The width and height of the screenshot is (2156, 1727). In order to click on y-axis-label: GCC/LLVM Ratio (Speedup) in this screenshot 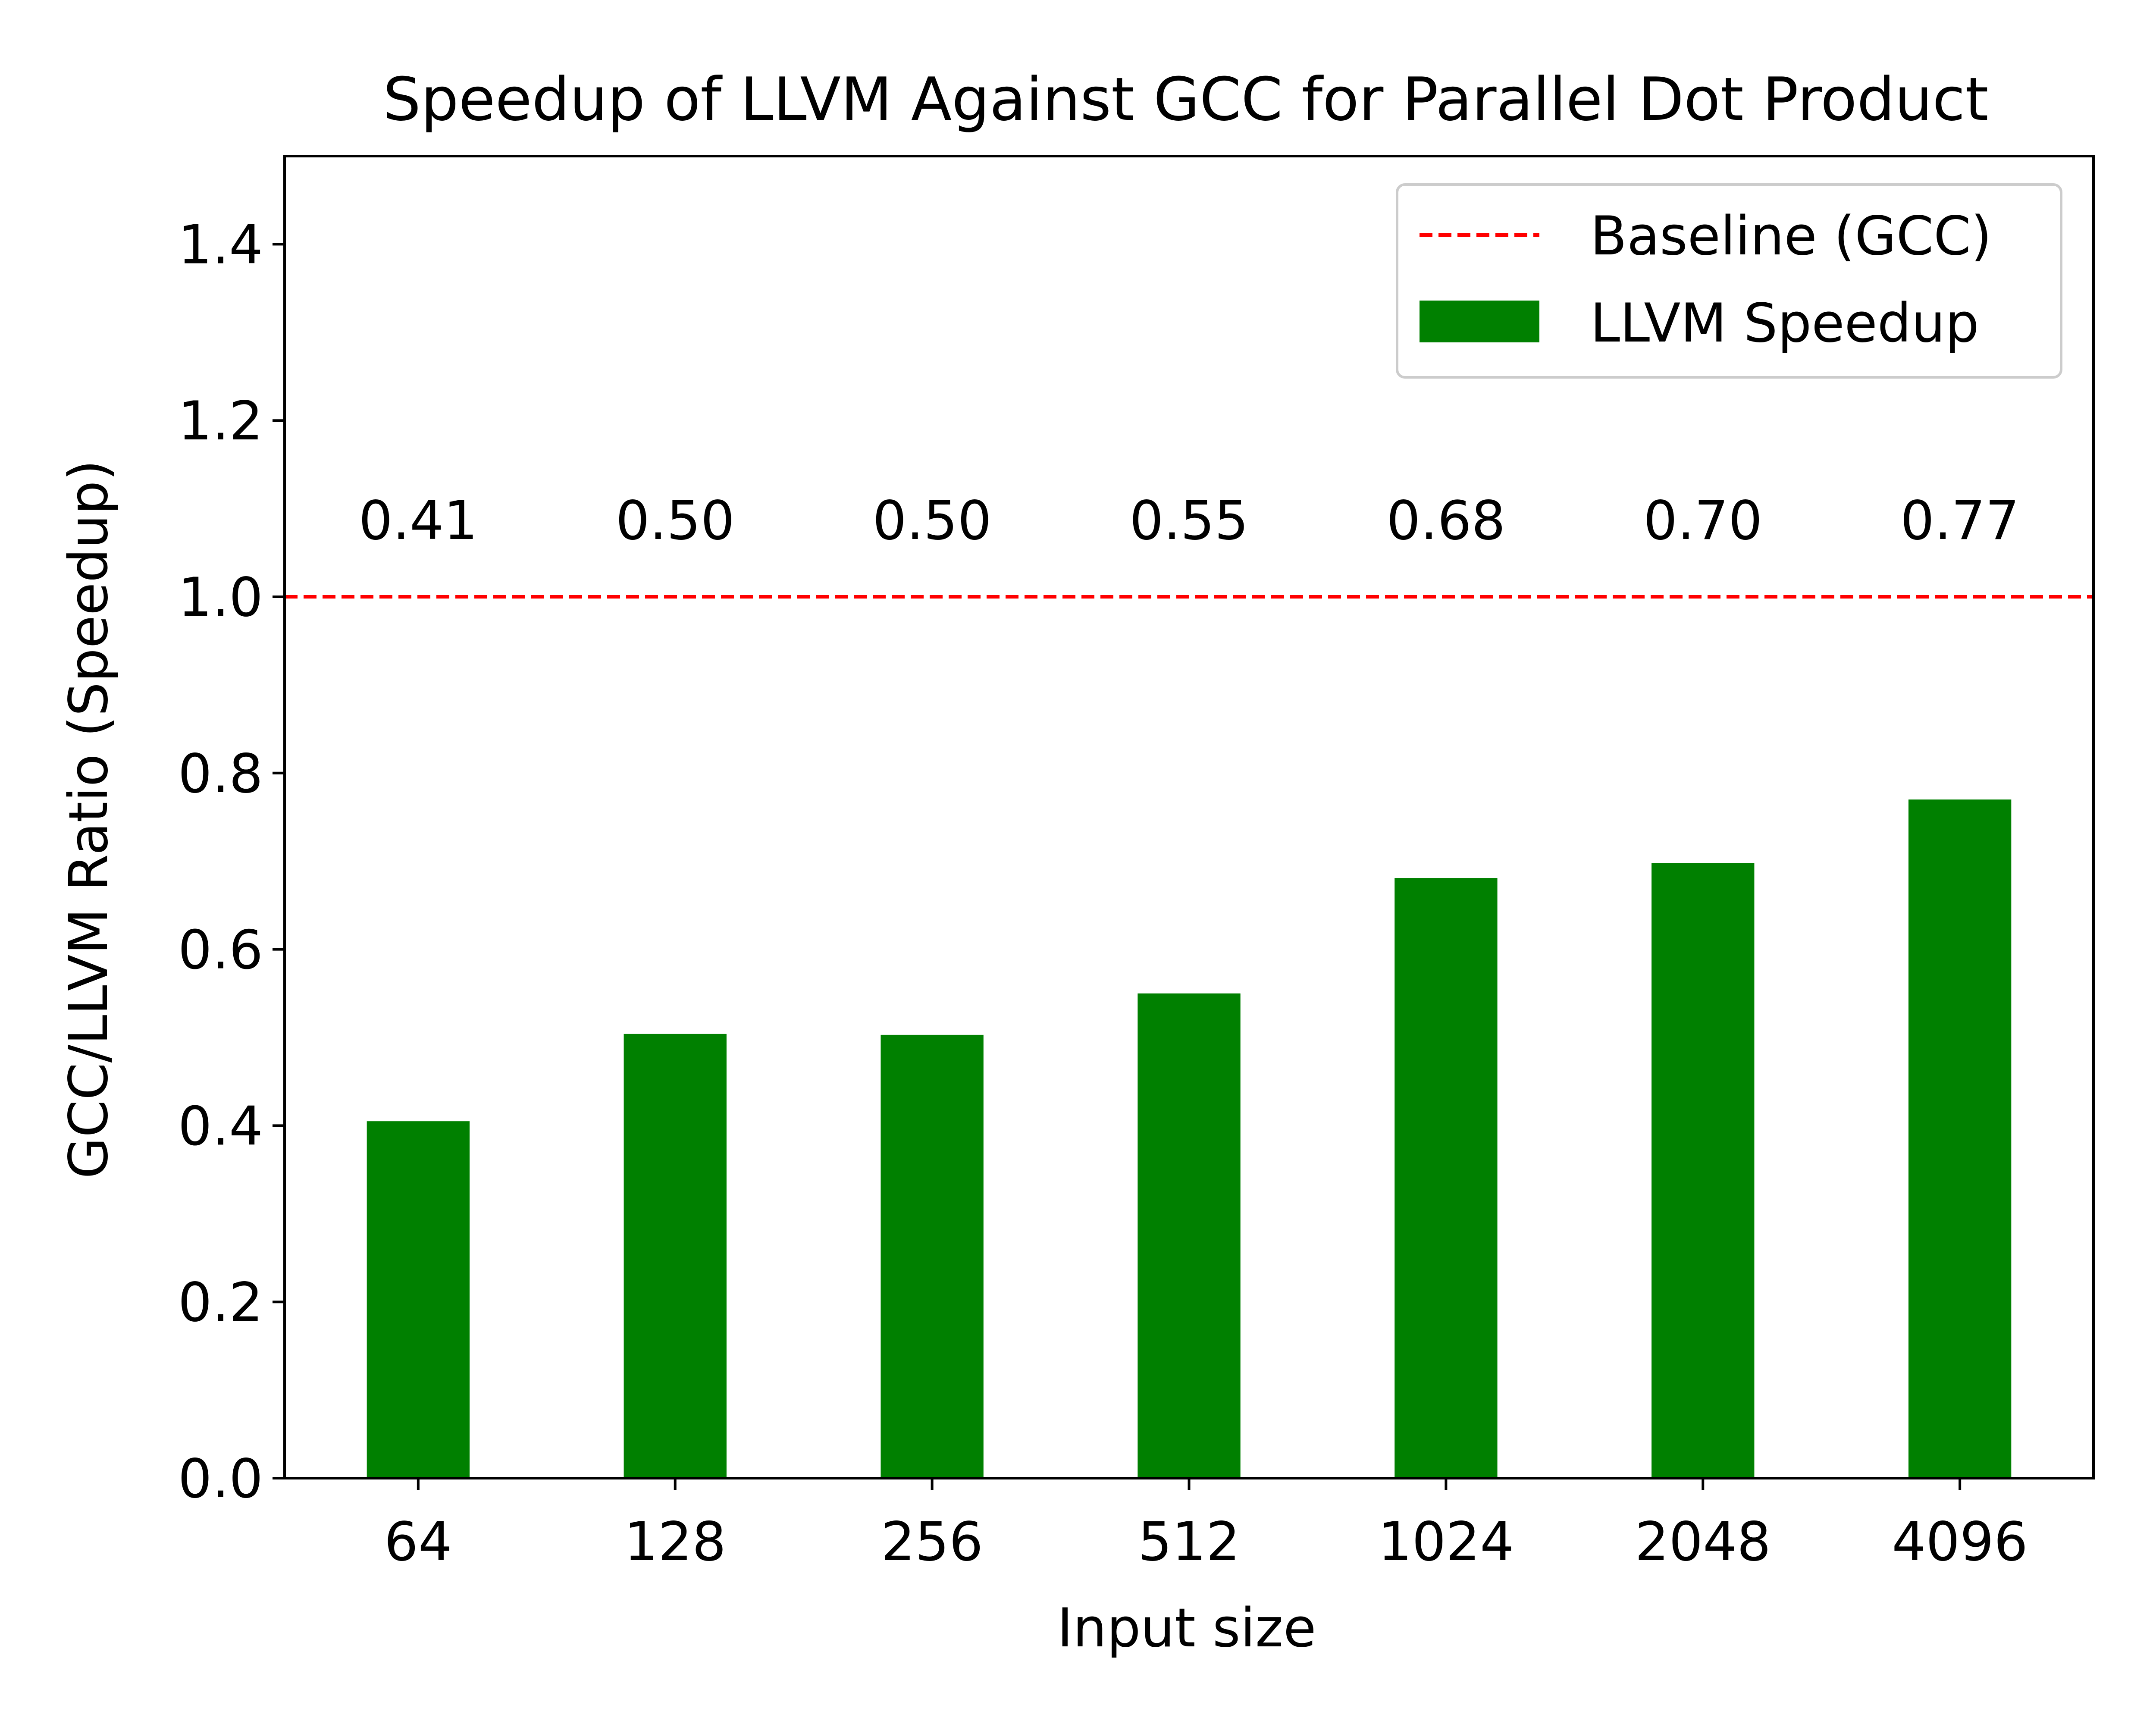, I will do `click(89, 819)`.